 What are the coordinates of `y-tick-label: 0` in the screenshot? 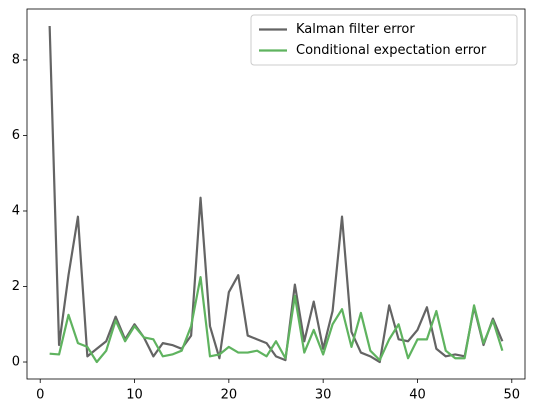 It's located at (16, 362).